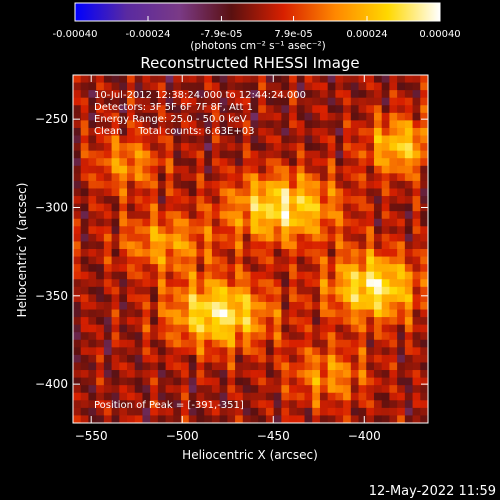 Image resolution: width=500 pixels, height=500 pixels. What do you see at coordinates (22, 250) in the screenshot?
I see `y-axis-label: Heliocentric Y (arcsec)` at bounding box center [22, 250].